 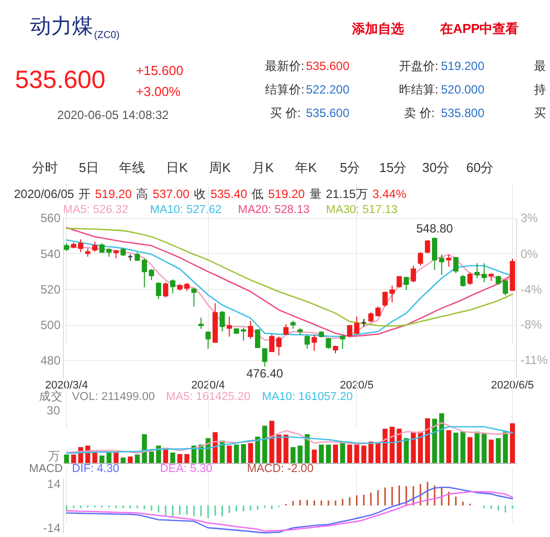 I want to click on text: 动力煤, so click(x=61, y=26).